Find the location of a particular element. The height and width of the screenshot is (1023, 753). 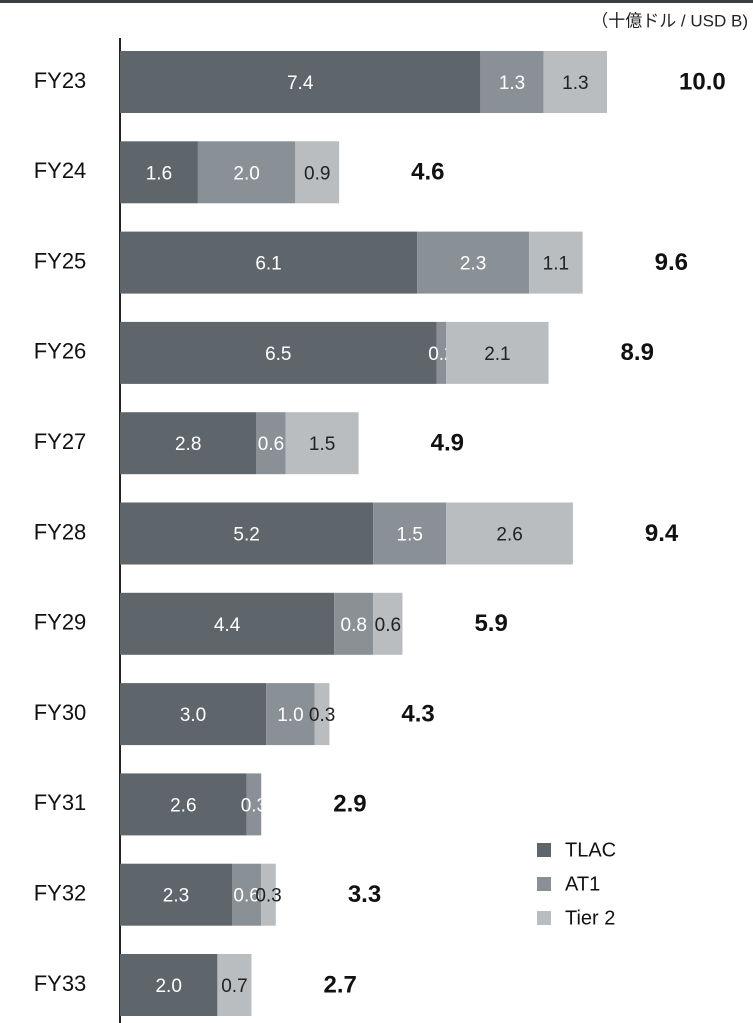

segment-label: 2.1 is located at coordinates (497, 354).